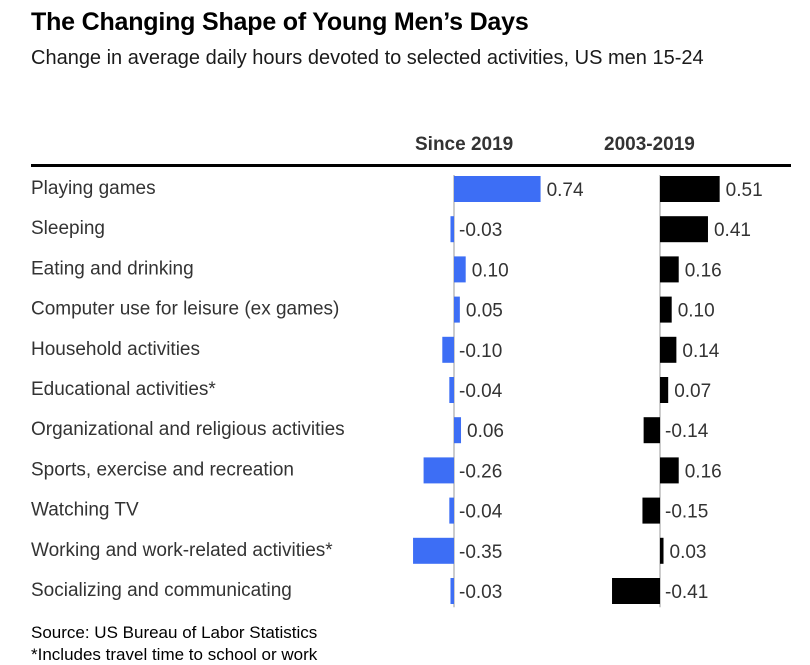  What do you see at coordinates (700, 351) in the screenshot?
I see `value-label: 0.14` at bounding box center [700, 351].